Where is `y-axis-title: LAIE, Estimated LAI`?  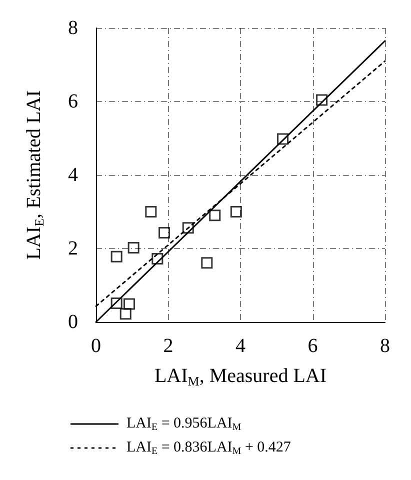 y-axis-title: LAIE, Estimated LAI is located at coordinates (34, 175).